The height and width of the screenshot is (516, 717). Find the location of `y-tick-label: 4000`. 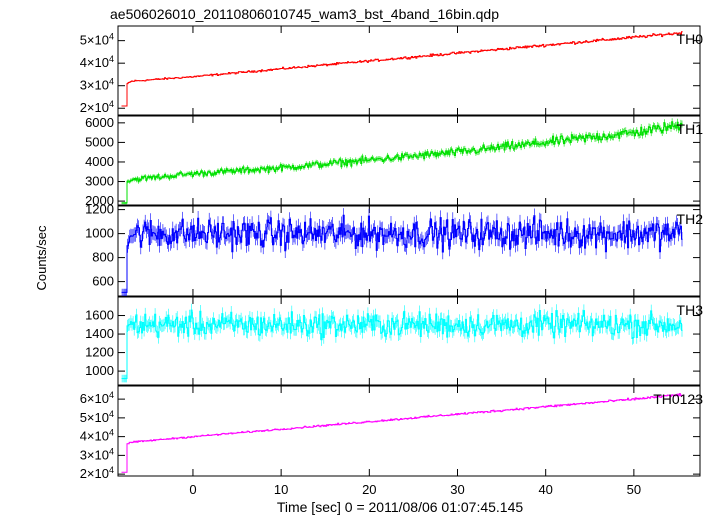

y-tick-label: 4000 is located at coordinates (99, 161).